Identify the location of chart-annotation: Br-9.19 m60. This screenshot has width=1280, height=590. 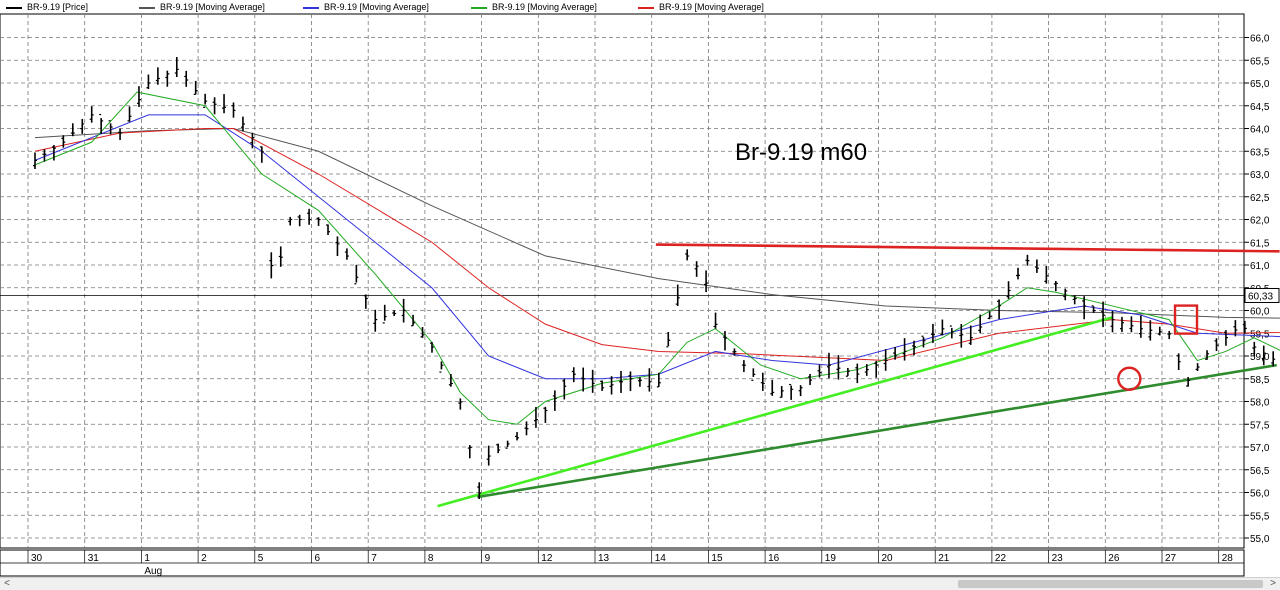
(801, 152).